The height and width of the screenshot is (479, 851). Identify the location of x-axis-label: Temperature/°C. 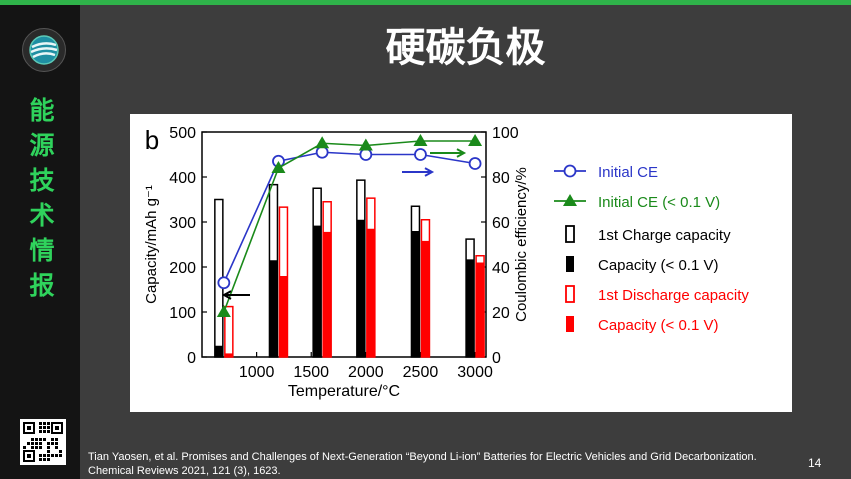
(344, 391).